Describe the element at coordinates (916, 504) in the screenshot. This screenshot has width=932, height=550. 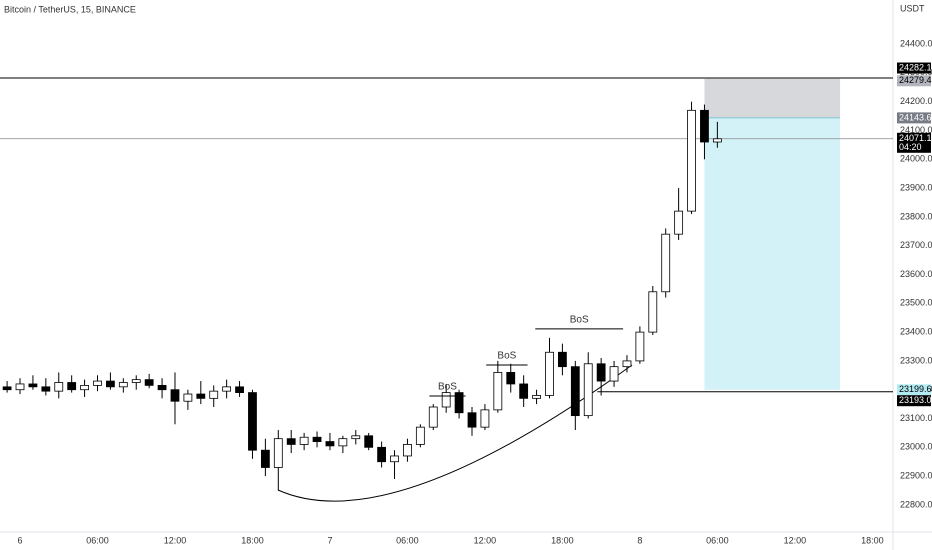
I see `y-tick-label: 22800.00` at that location.